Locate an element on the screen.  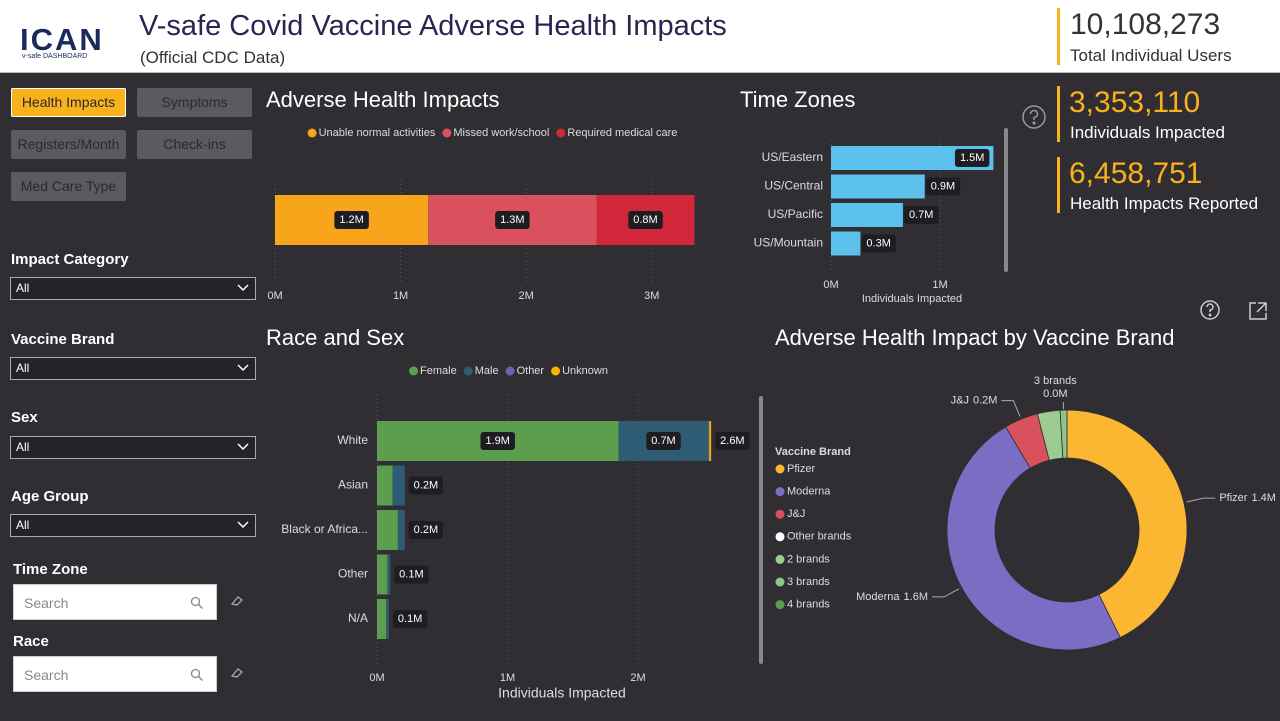
nav-button: Registers/Month is located at coordinates (68, 144).